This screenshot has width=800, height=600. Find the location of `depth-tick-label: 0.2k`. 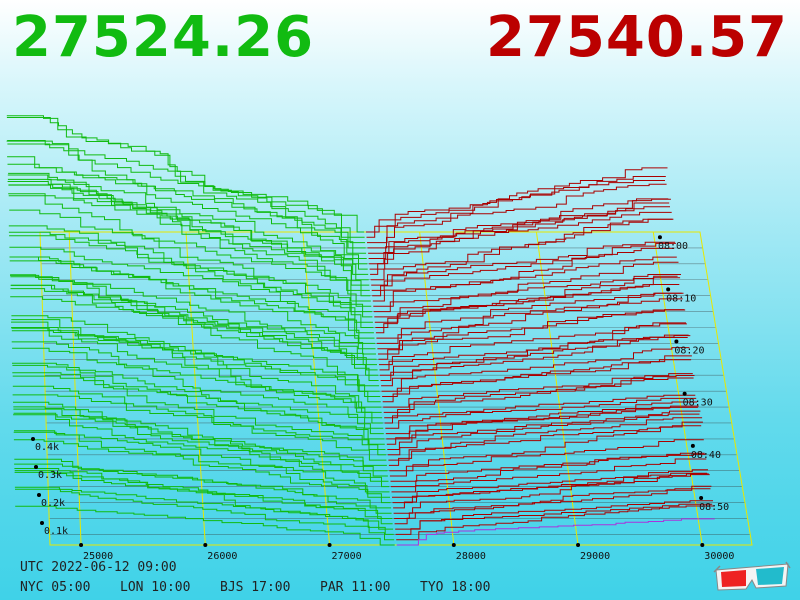

depth-tick-label: 0.2k is located at coordinates (53, 503).